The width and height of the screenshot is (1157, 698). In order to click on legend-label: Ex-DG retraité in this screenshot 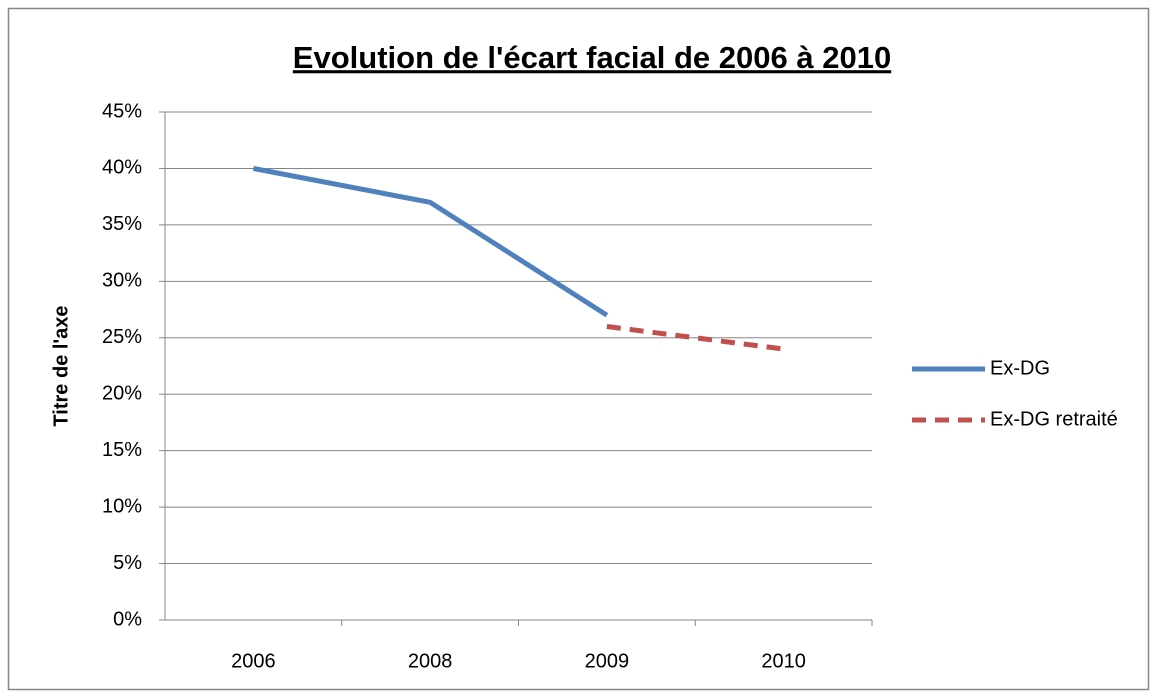, I will do `click(1054, 419)`.